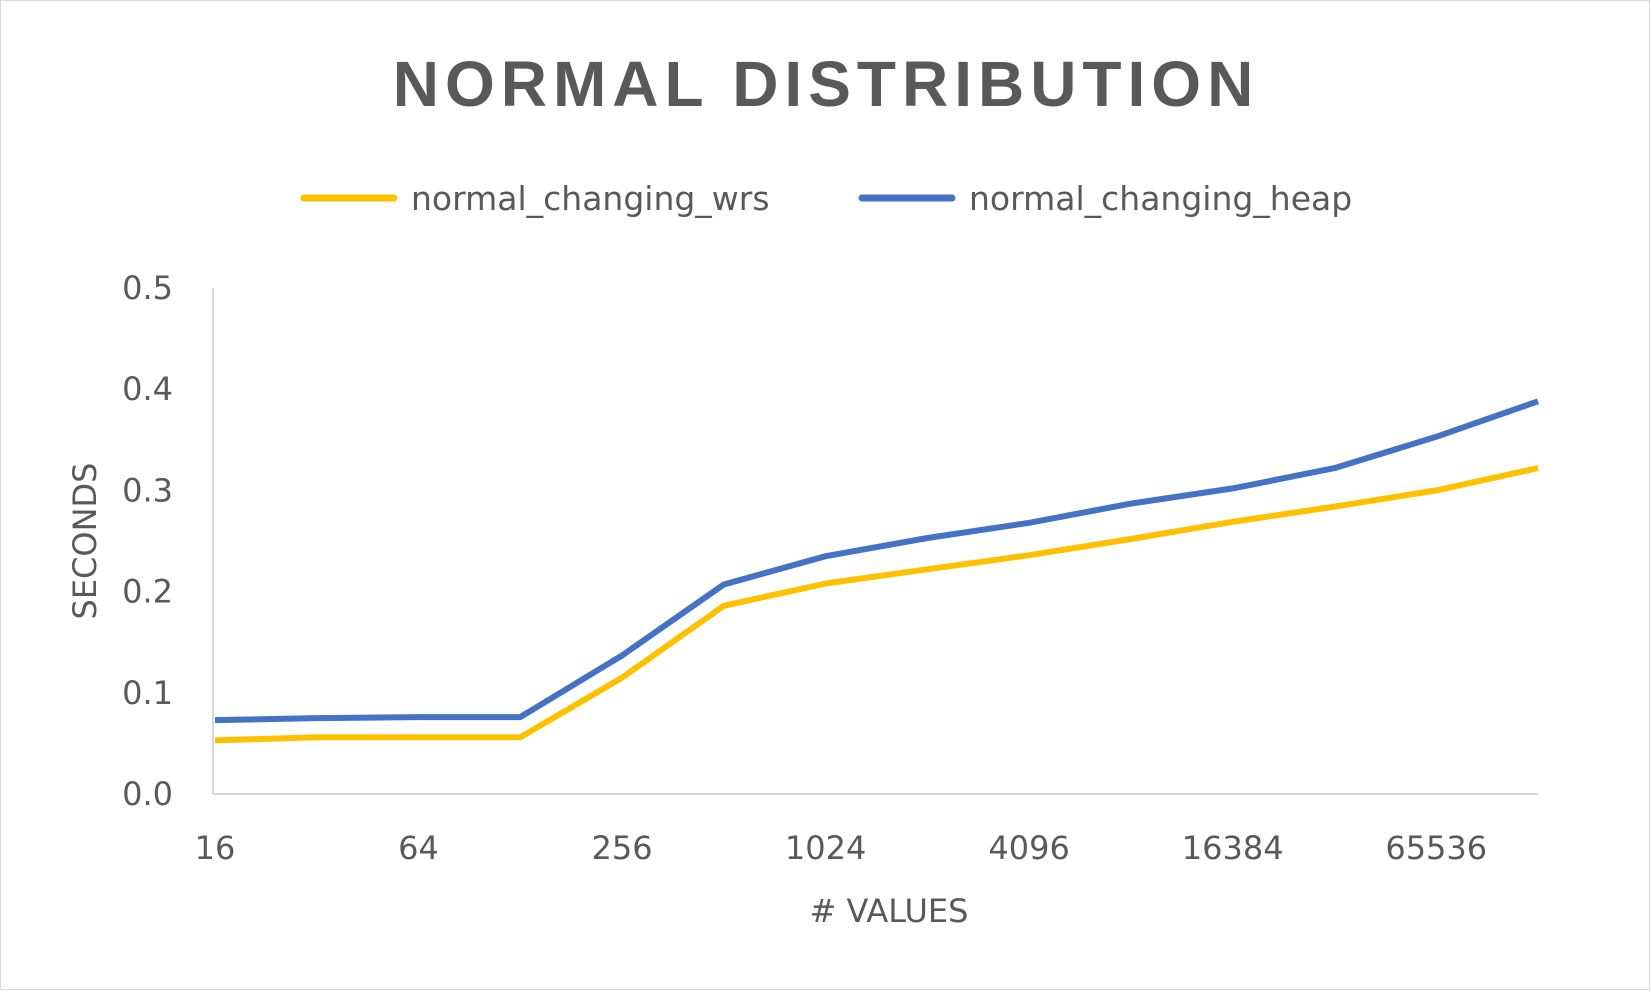 This screenshot has height=992, width=1652. I want to click on chart-title: NORMAL DISTRIBUTION, so click(826, 84).